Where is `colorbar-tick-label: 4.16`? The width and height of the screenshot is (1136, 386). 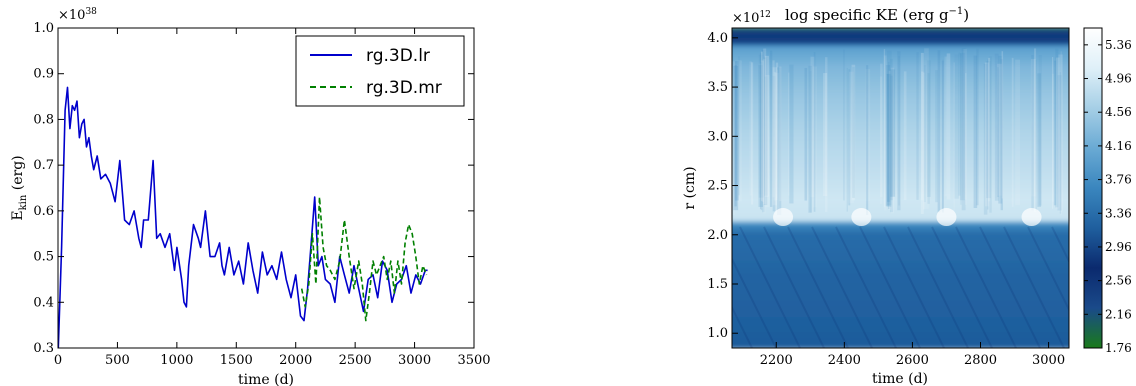 colorbar-tick-label: 4.16 is located at coordinates (1118, 146).